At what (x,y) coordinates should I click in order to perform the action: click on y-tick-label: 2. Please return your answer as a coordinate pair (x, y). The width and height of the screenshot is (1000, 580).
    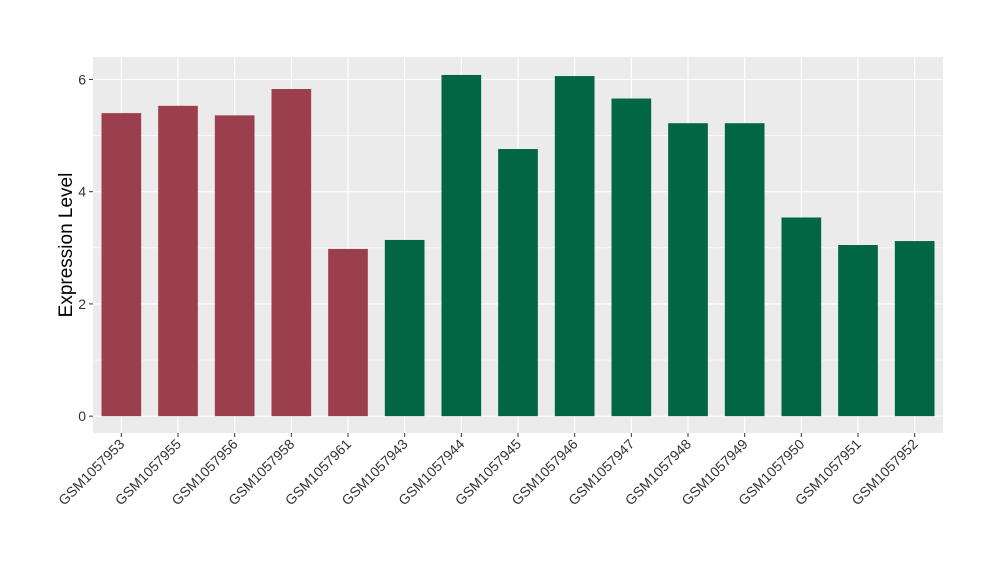
    Looking at the image, I should click on (82, 304).